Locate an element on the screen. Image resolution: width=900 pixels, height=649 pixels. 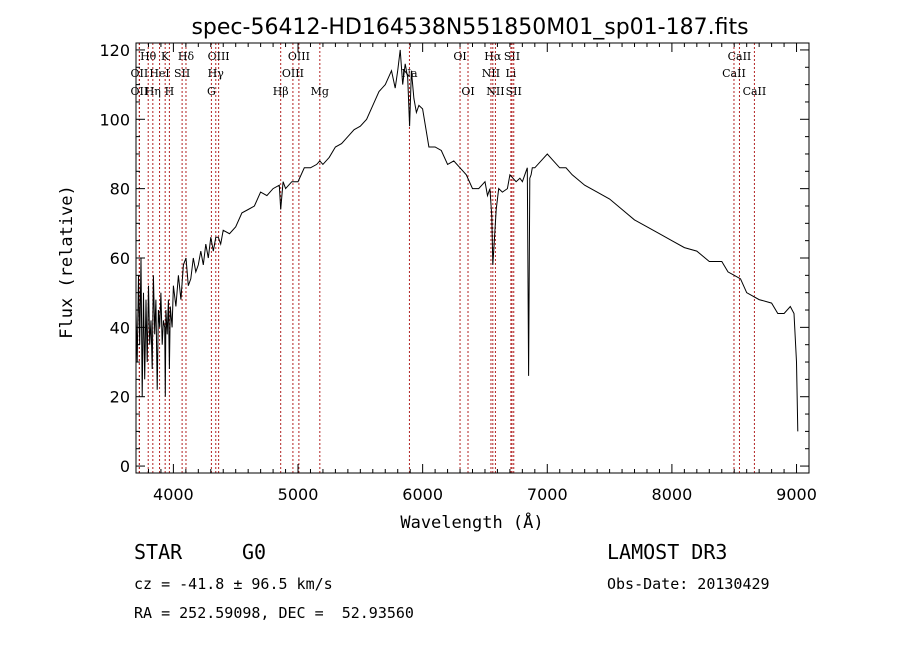
line-marker-label: Hθ is located at coordinates (148, 56).